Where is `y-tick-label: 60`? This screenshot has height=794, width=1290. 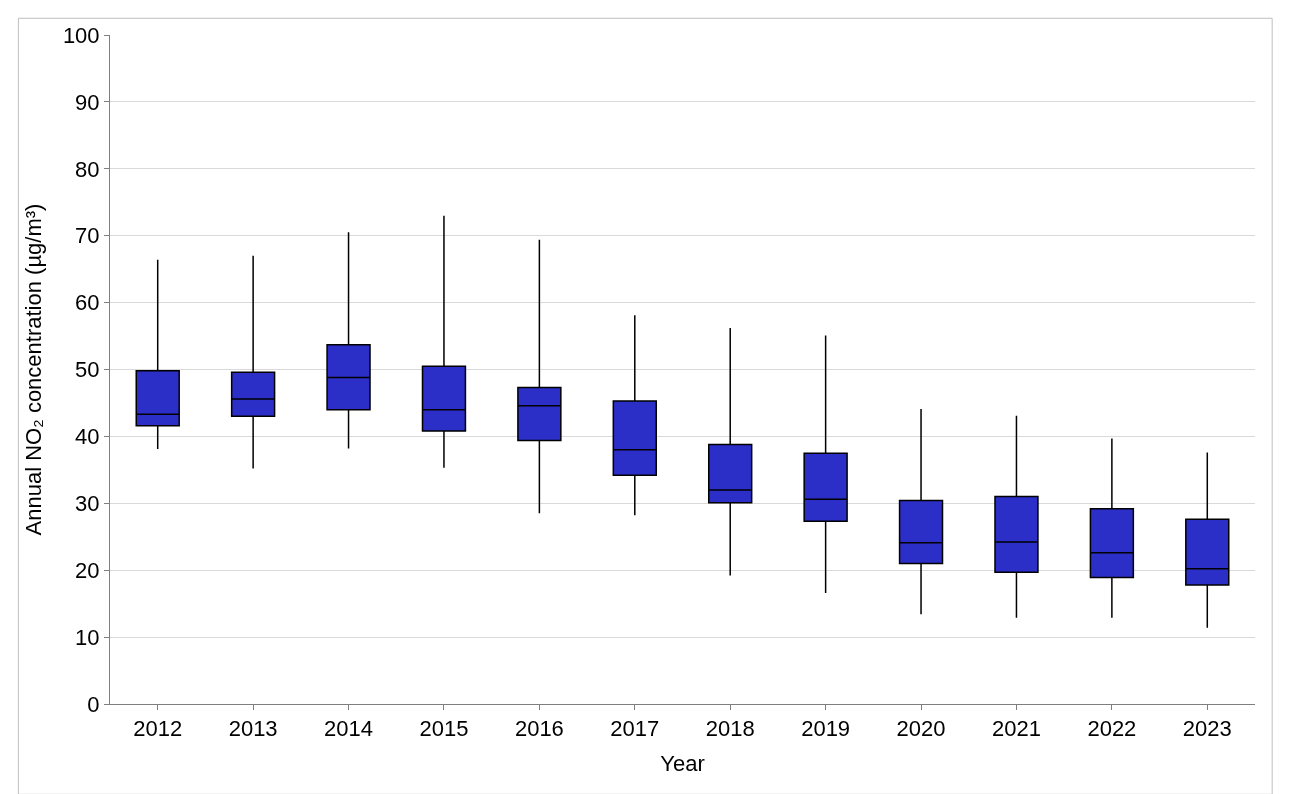 y-tick-label: 60 is located at coordinates (87, 303).